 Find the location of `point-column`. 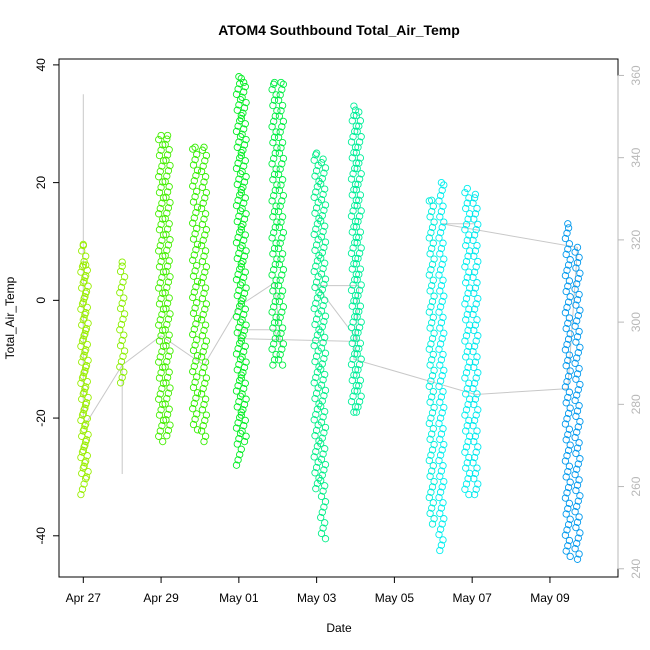

point-column is located at coordinates (431, 362).